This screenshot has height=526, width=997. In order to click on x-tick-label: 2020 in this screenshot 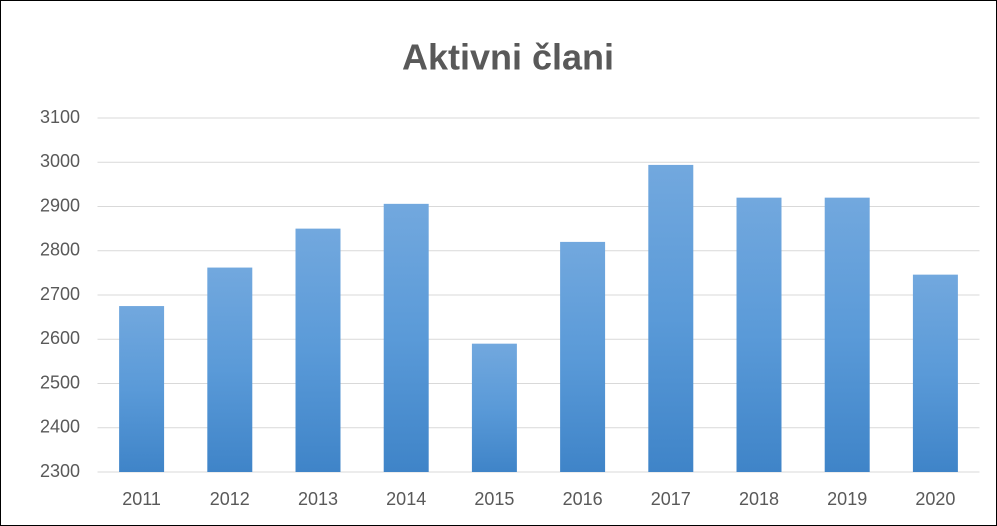, I will do `click(935, 499)`.